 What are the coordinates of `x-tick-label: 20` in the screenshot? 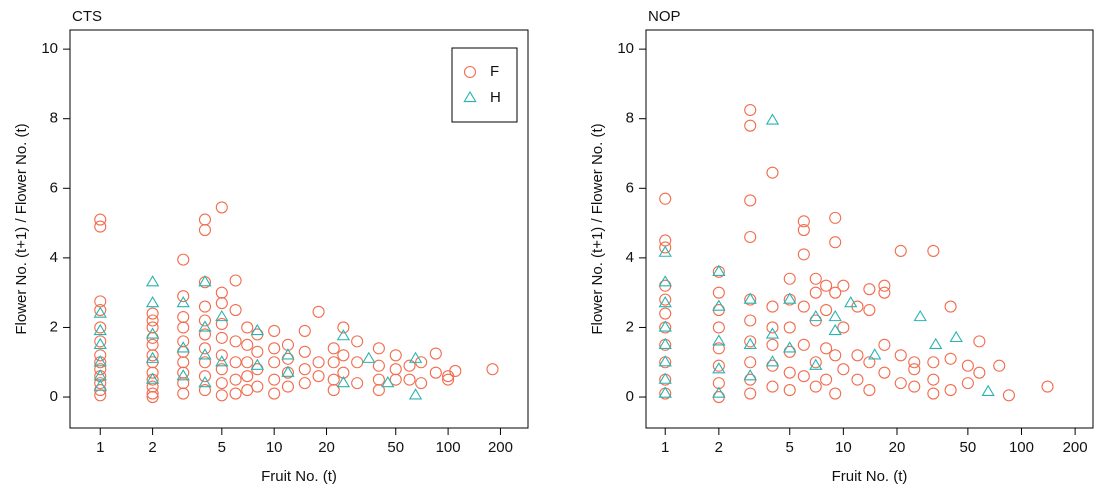 It's located at (326, 447).